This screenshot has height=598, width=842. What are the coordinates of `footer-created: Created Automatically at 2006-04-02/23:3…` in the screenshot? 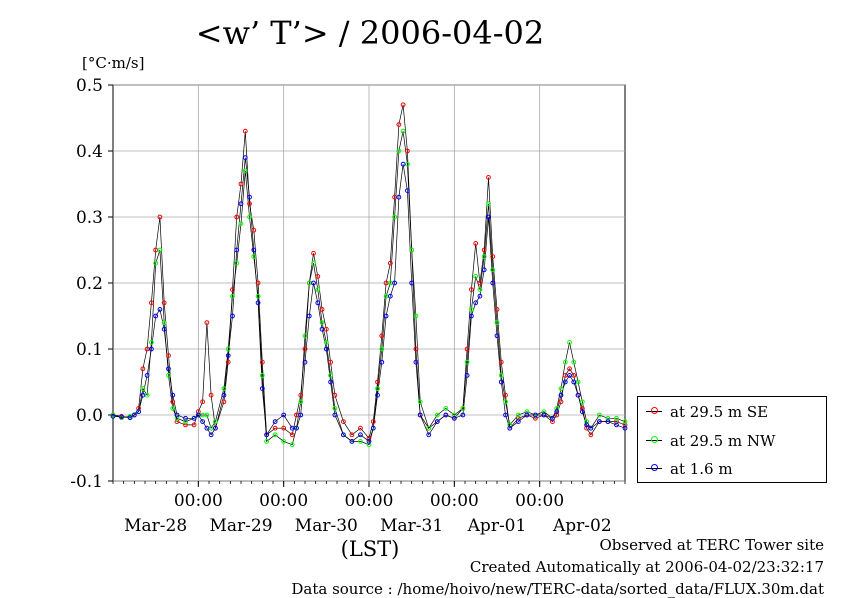 It's located at (646, 567).